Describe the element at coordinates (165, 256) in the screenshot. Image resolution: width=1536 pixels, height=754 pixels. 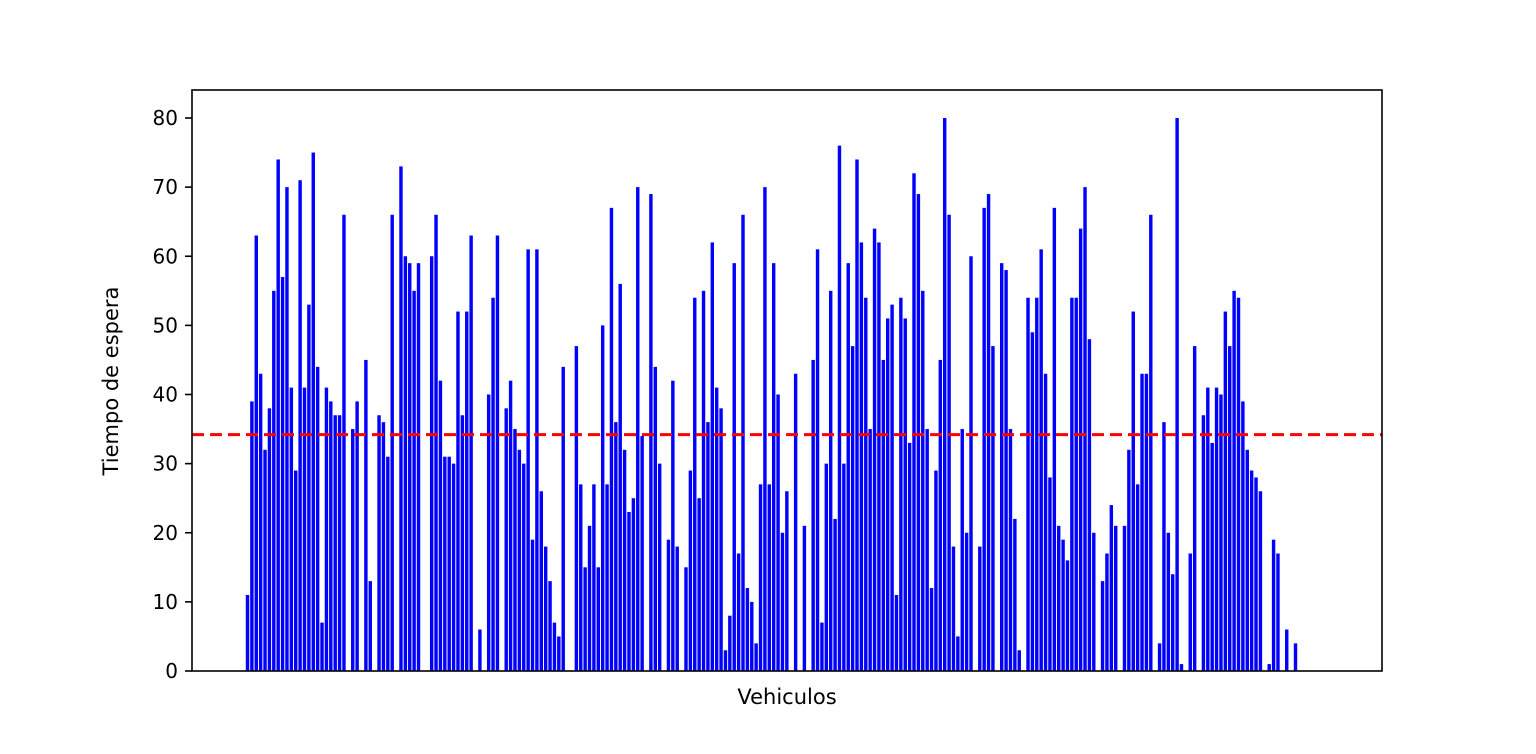
I see `y-tick-label: 60` at that location.